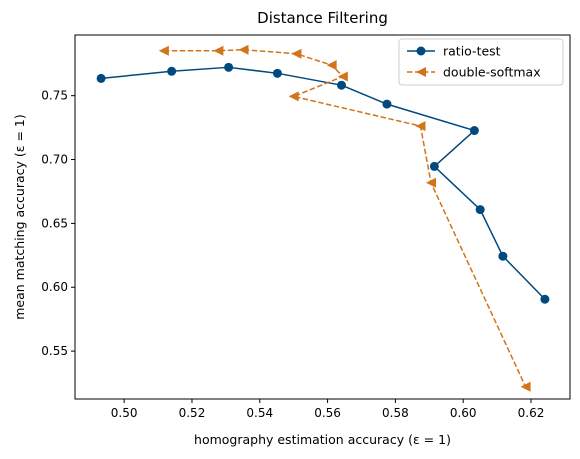 The height and width of the screenshot is (459, 580). I want to click on legend-label-ratio-test: ratio-test, so click(472, 51).